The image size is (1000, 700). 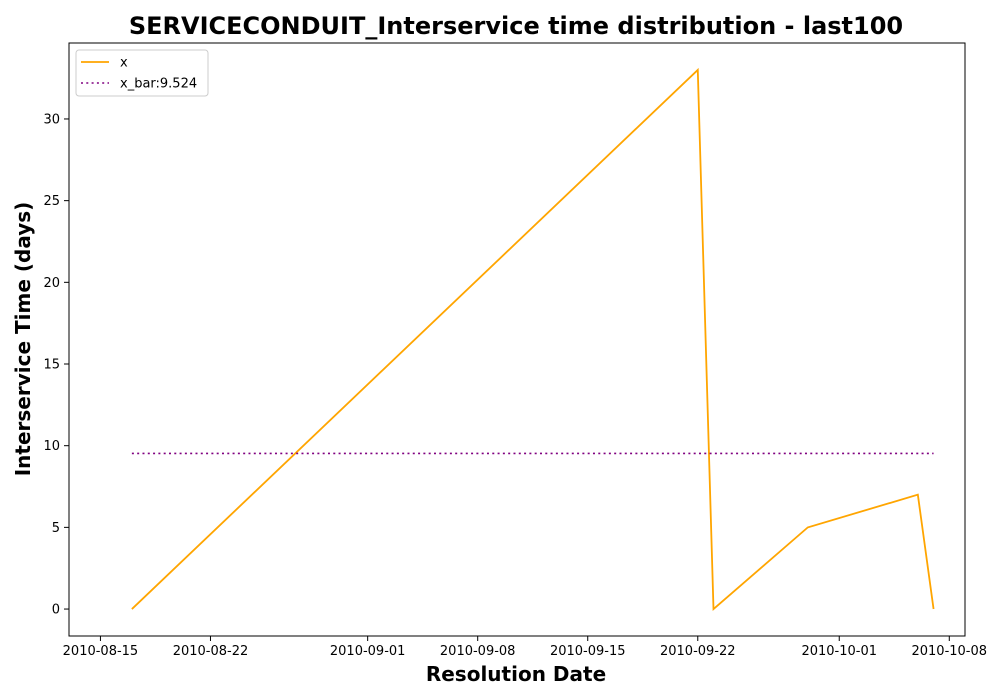 I want to click on x-tick-label: 2010-10-08, so click(x=949, y=651).